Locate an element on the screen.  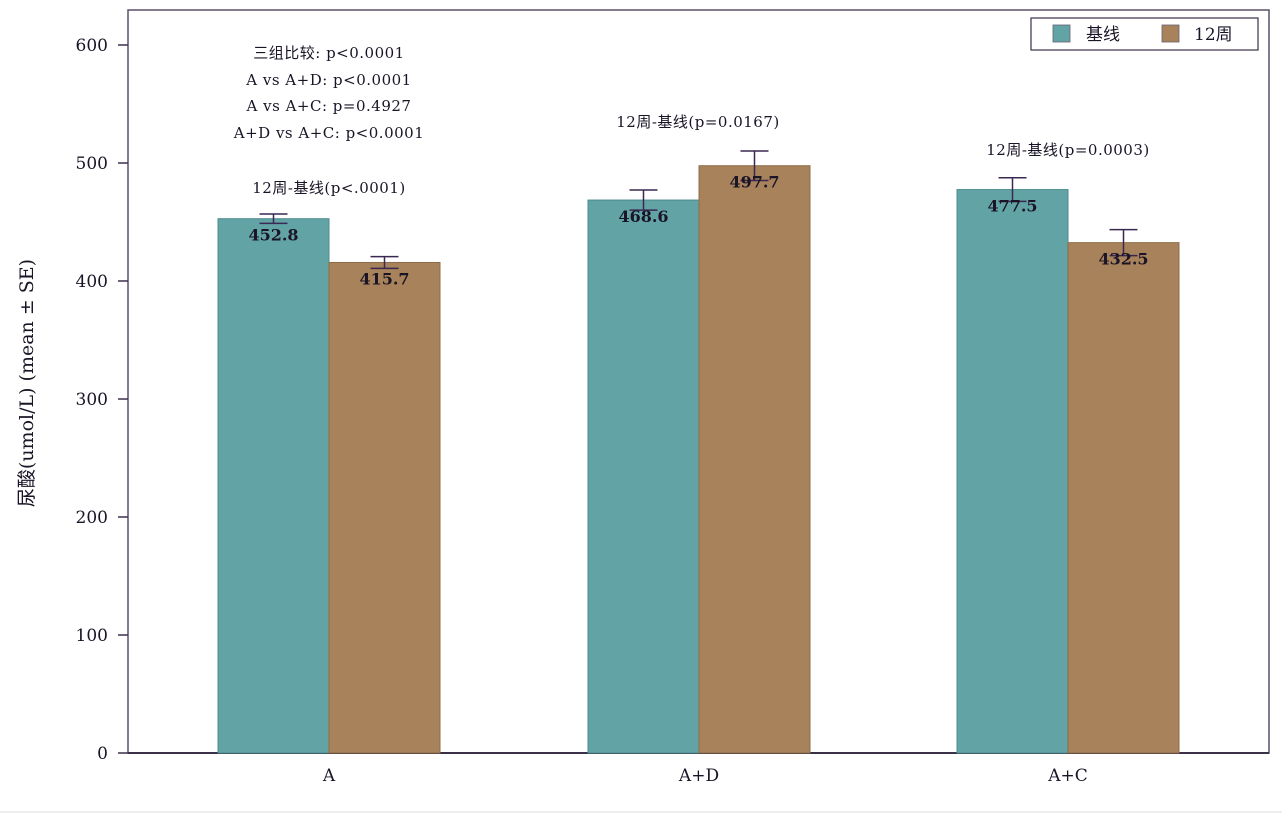
x-category-label: A is located at coordinates (329, 776).